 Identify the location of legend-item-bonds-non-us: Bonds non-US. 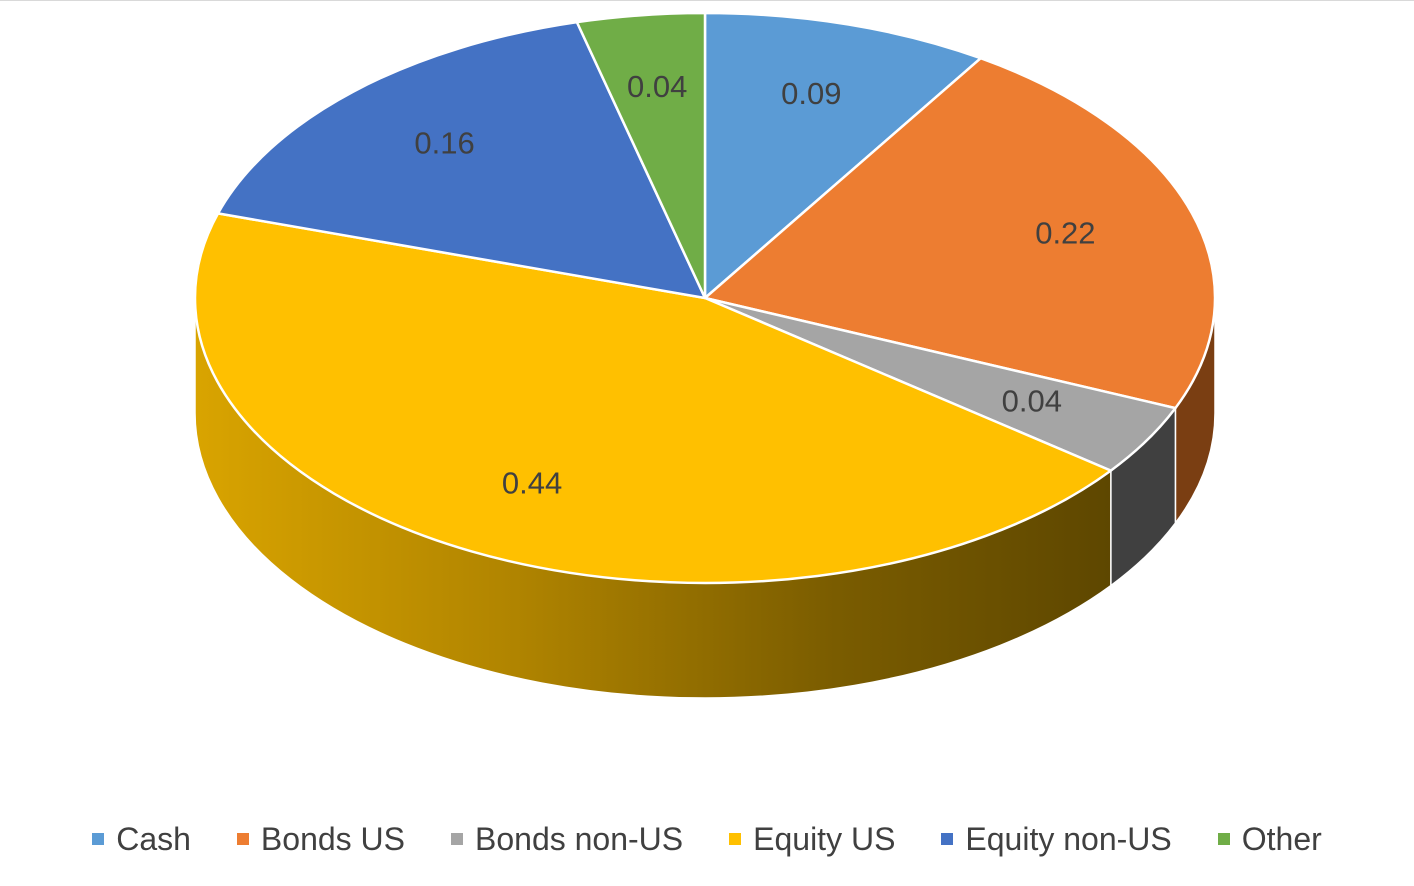
(567, 839).